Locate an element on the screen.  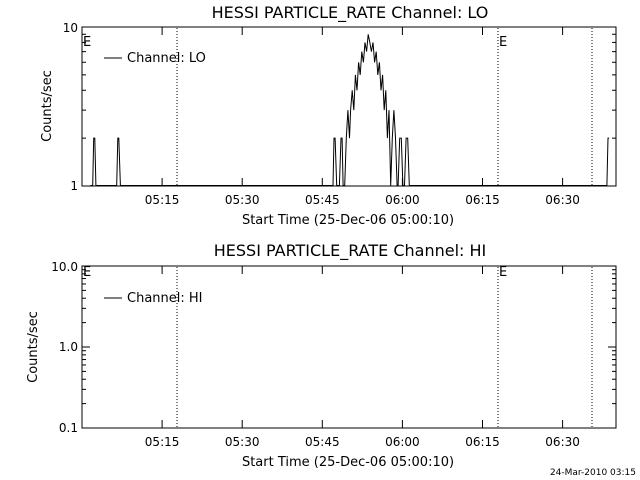
y-tick-label: 10 is located at coordinates (70, 28).